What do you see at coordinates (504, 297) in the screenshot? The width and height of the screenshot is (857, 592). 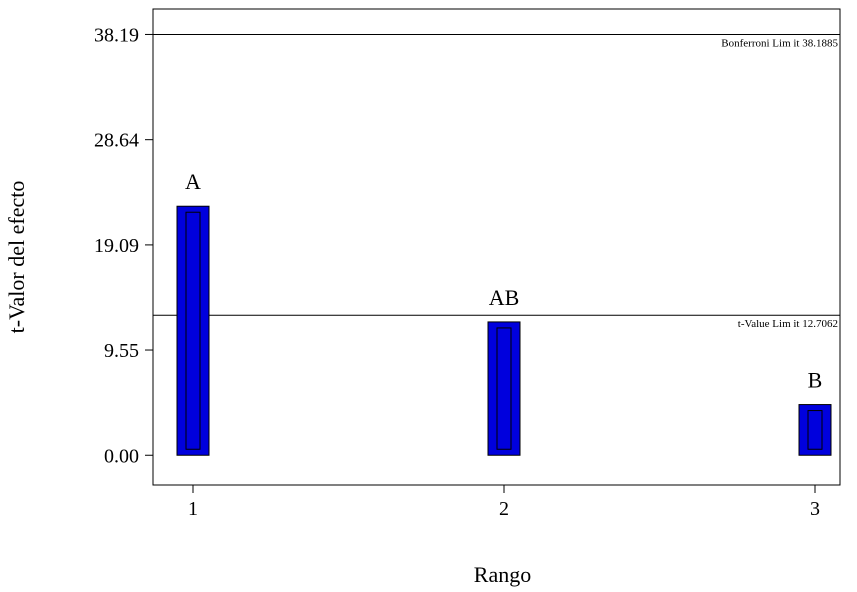 I see `bar-group-label: AB` at bounding box center [504, 297].